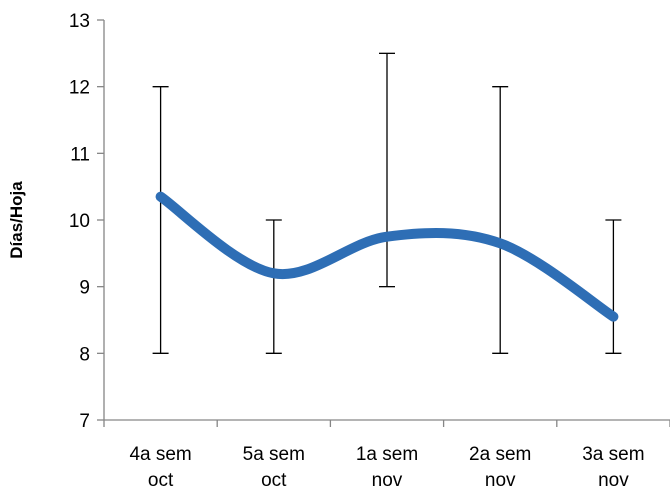 The width and height of the screenshot is (670, 496). Describe the element at coordinates (84, 288) in the screenshot. I see `y-tick-label: 9` at that location.